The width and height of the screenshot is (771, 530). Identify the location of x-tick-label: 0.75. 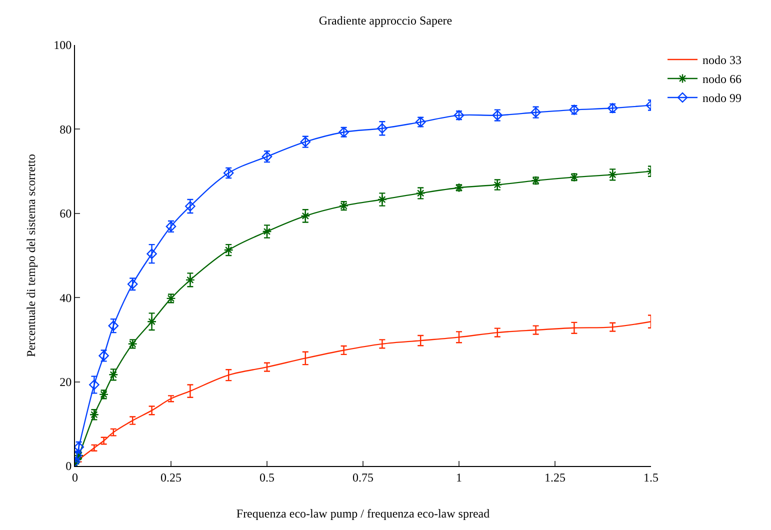
(363, 477).